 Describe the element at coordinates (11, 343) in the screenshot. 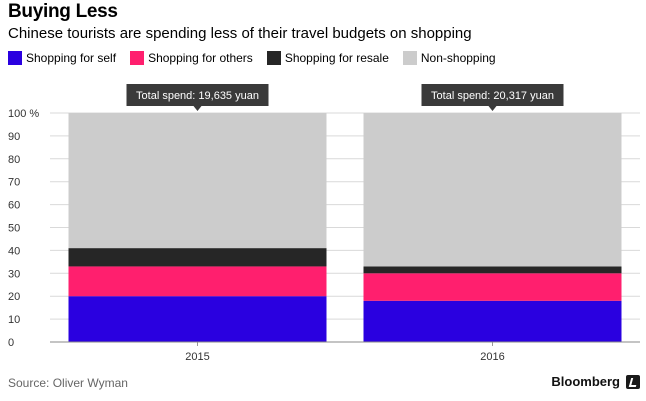

I see `y-tick-label: 0` at that location.